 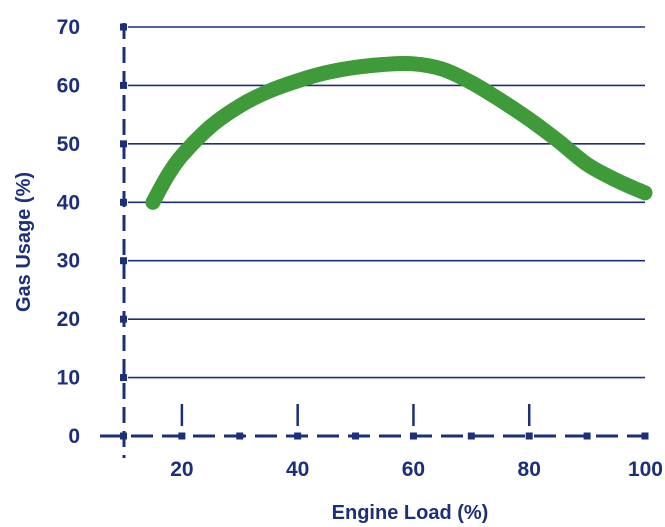 What do you see at coordinates (68, 85) in the screenshot?
I see `y-tick-label-60: 60` at bounding box center [68, 85].